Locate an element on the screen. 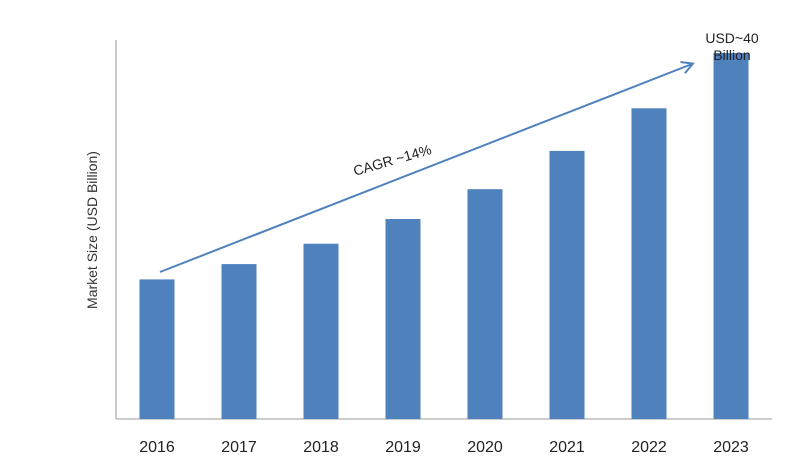  bar-2021 is located at coordinates (567, 284).